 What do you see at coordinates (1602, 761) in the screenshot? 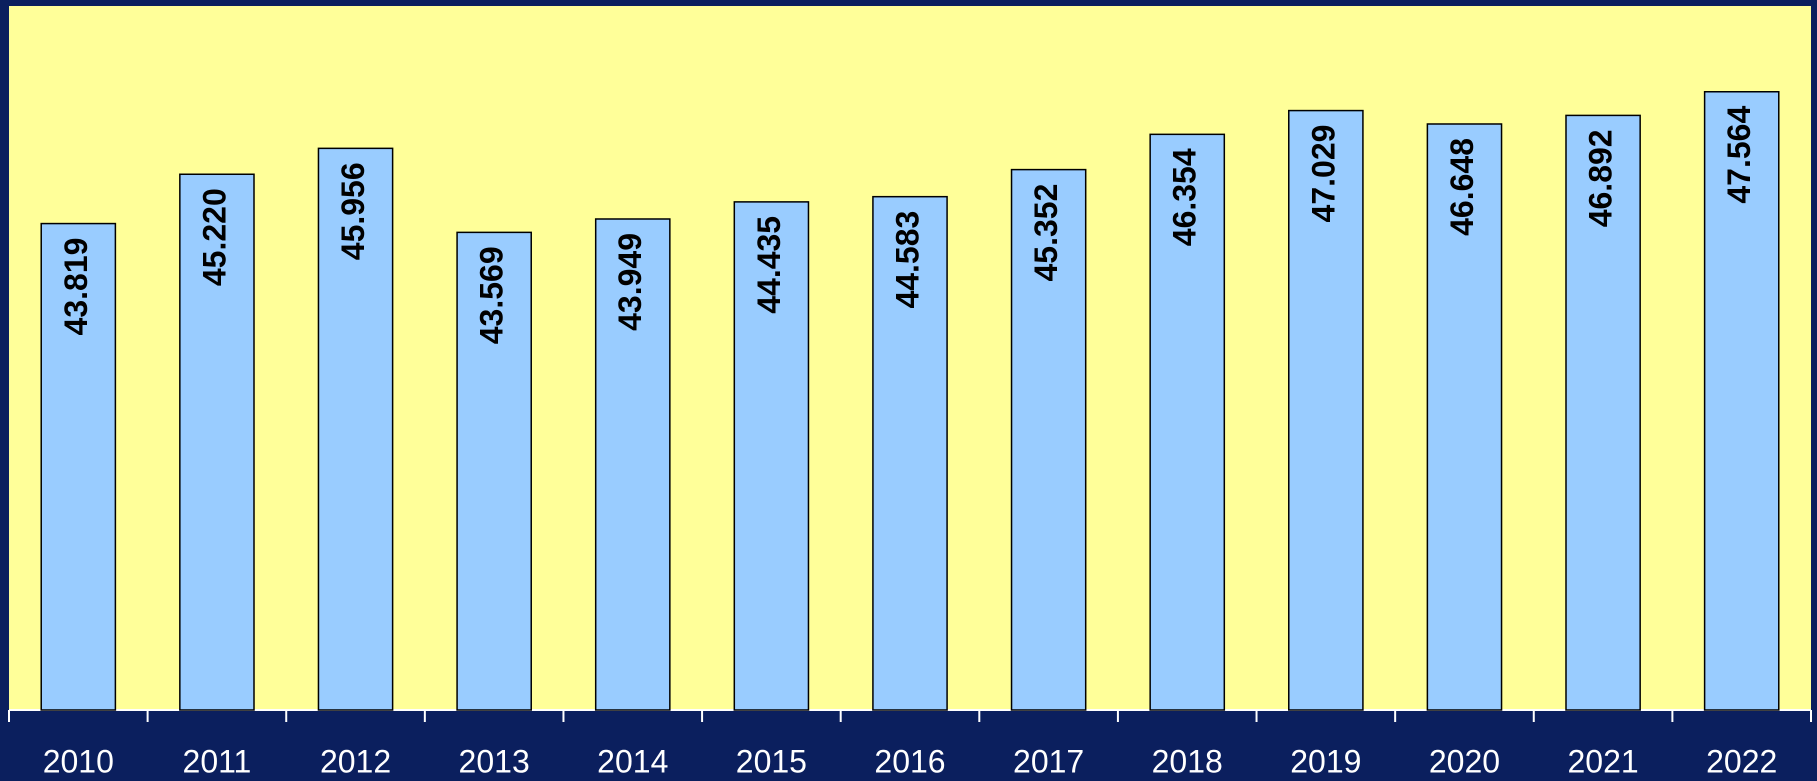
I see `x-tick-label: 2021` at bounding box center [1602, 761].